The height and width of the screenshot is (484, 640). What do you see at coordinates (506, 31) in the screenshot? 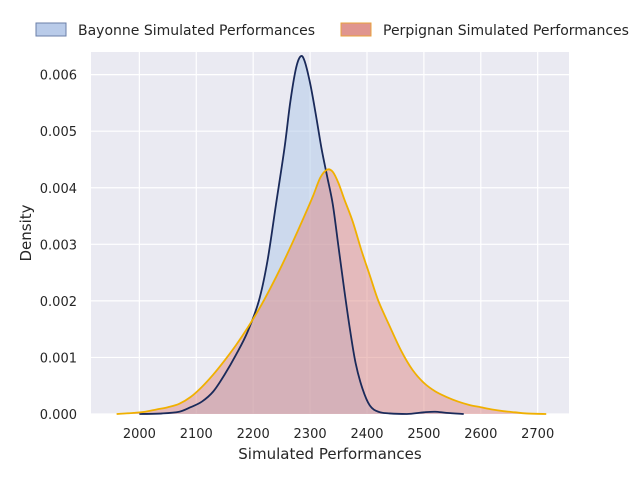
I see `legend-label-perpignan: Perpignan Simulated Performances` at bounding box center [506, 31].